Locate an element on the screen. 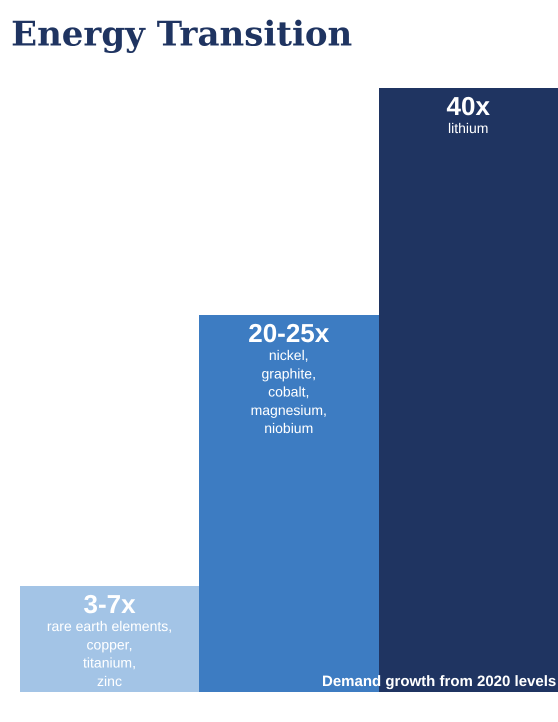 The width and height of the screenshot is (558, 722). chart-title: Energy Transition is located at coordinates (181, 34).